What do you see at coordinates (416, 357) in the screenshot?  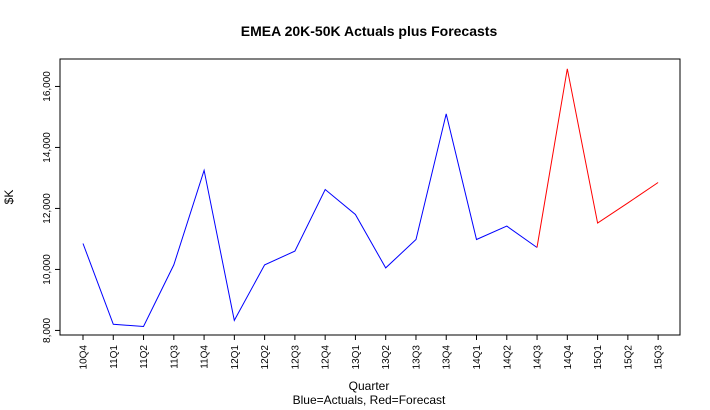 I see `x-tick-label: 13Q3` at bounding box center [416, 357].